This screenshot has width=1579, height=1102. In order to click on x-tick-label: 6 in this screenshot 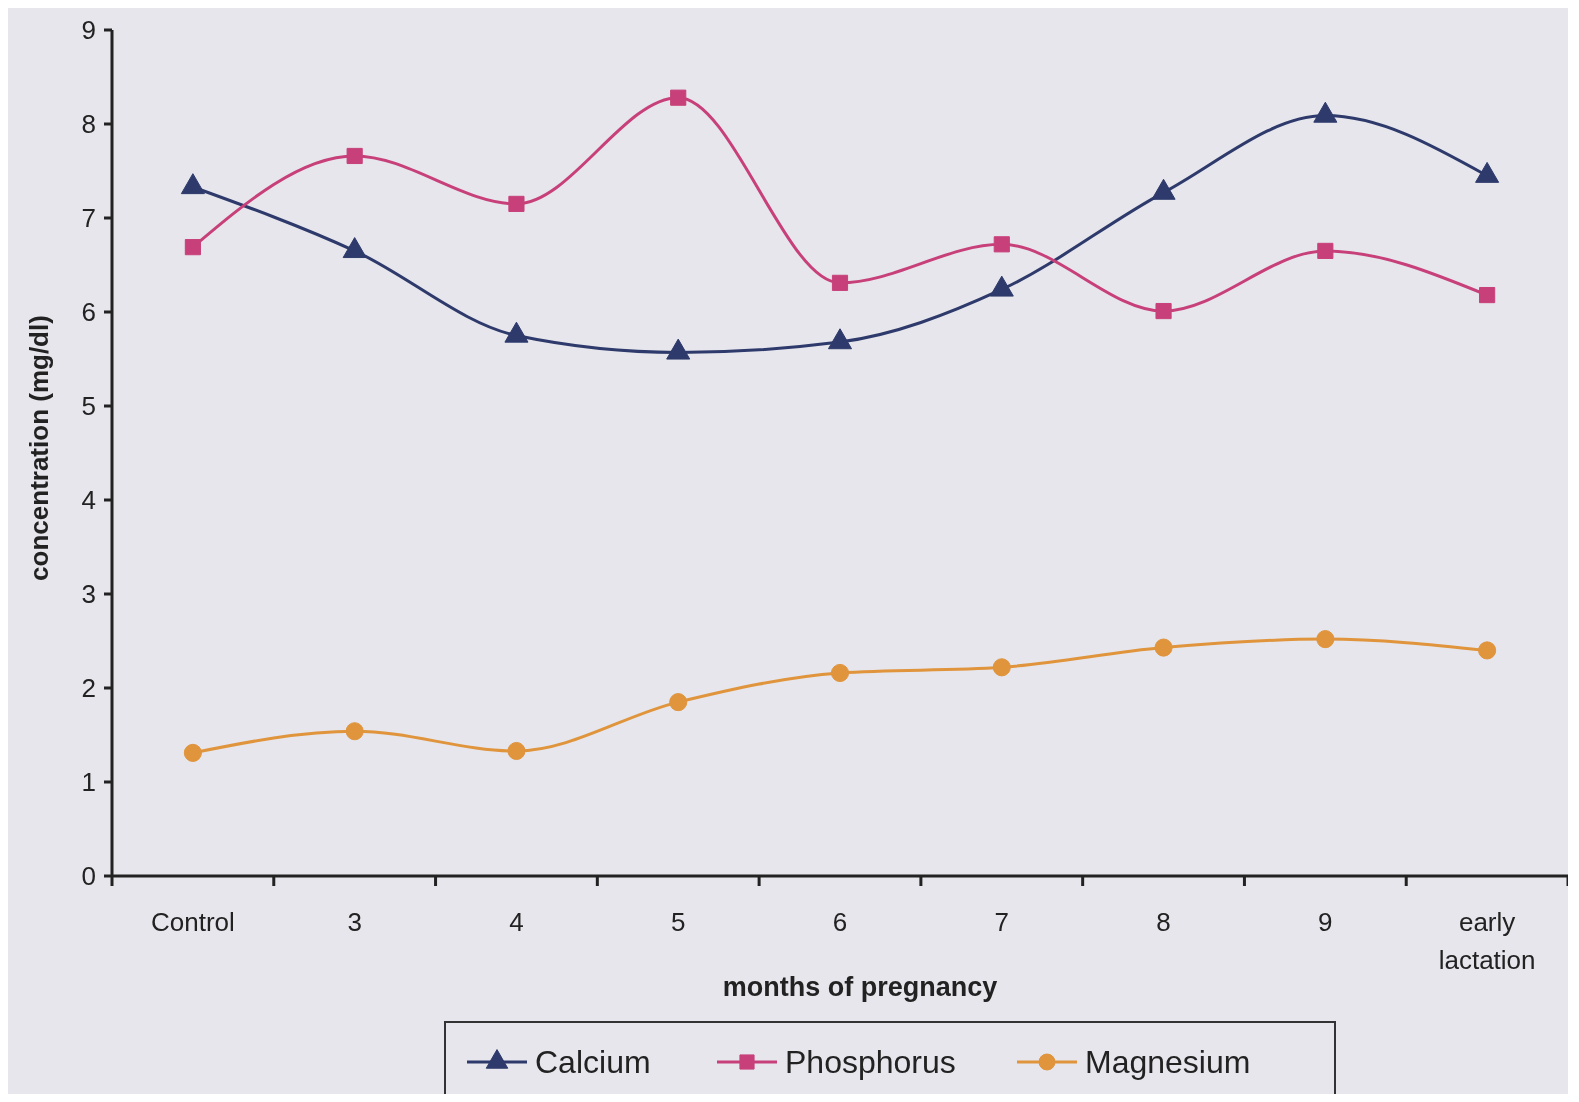, I will do `click(840, 922)`.